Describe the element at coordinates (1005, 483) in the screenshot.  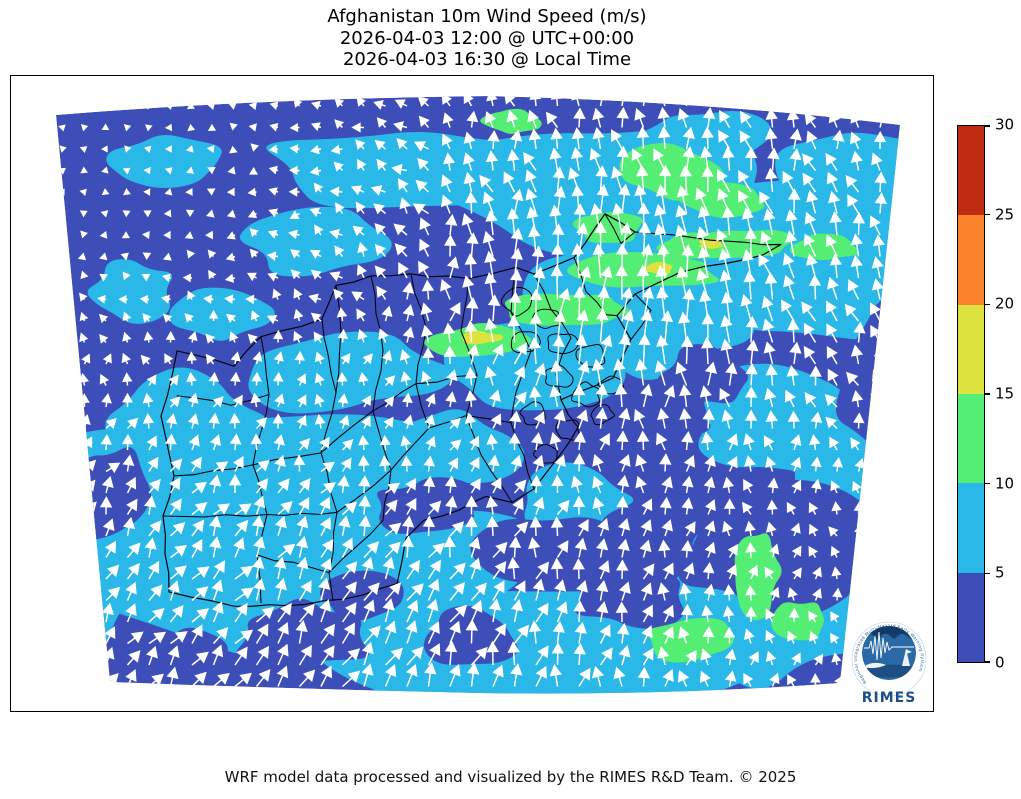
I see `colorbar-tick-label: 10` at that location.